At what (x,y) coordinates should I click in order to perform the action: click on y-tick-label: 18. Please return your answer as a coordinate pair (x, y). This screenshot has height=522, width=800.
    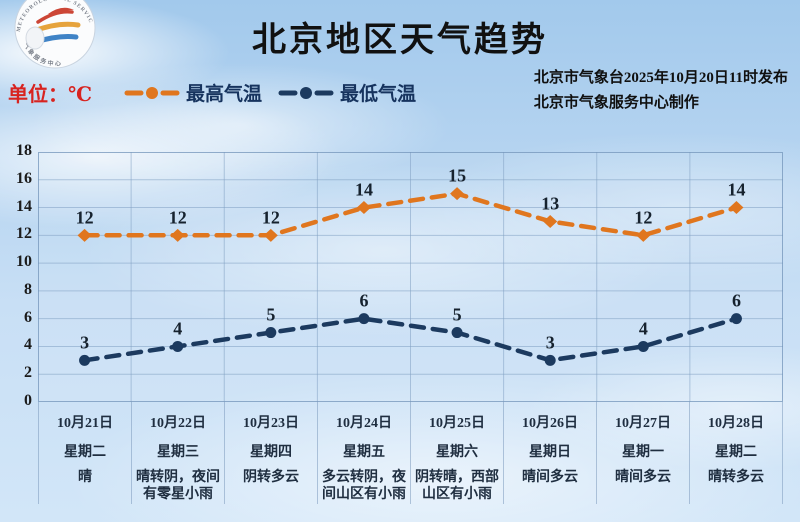
    Looking at the image, I should click on (24, 150).